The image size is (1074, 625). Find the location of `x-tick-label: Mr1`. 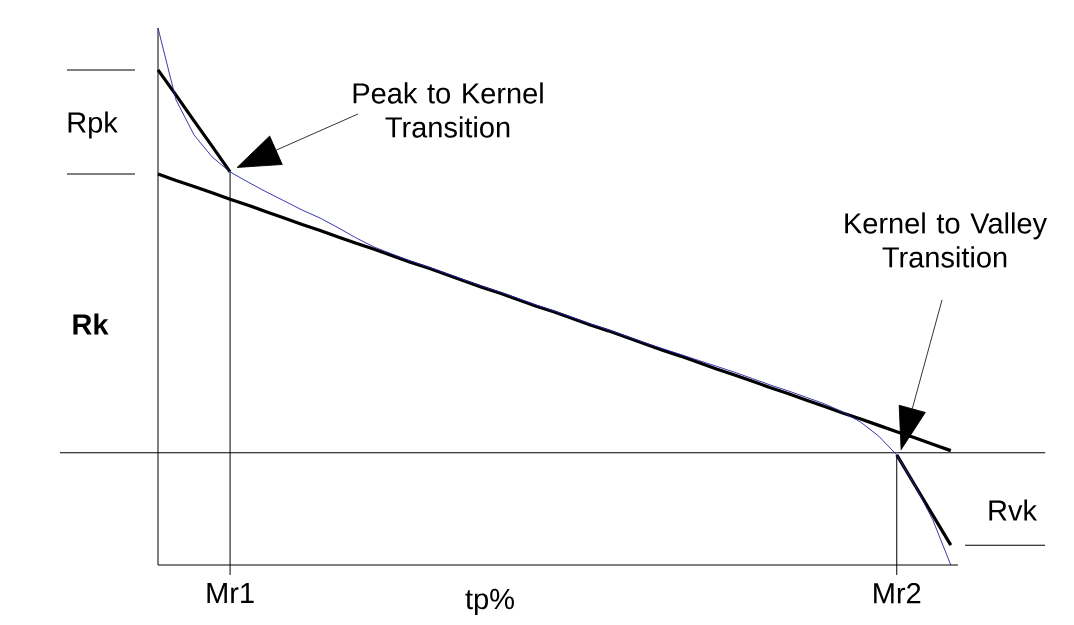

x-tick-label: Mr1 is located at coordinates (230, 593).